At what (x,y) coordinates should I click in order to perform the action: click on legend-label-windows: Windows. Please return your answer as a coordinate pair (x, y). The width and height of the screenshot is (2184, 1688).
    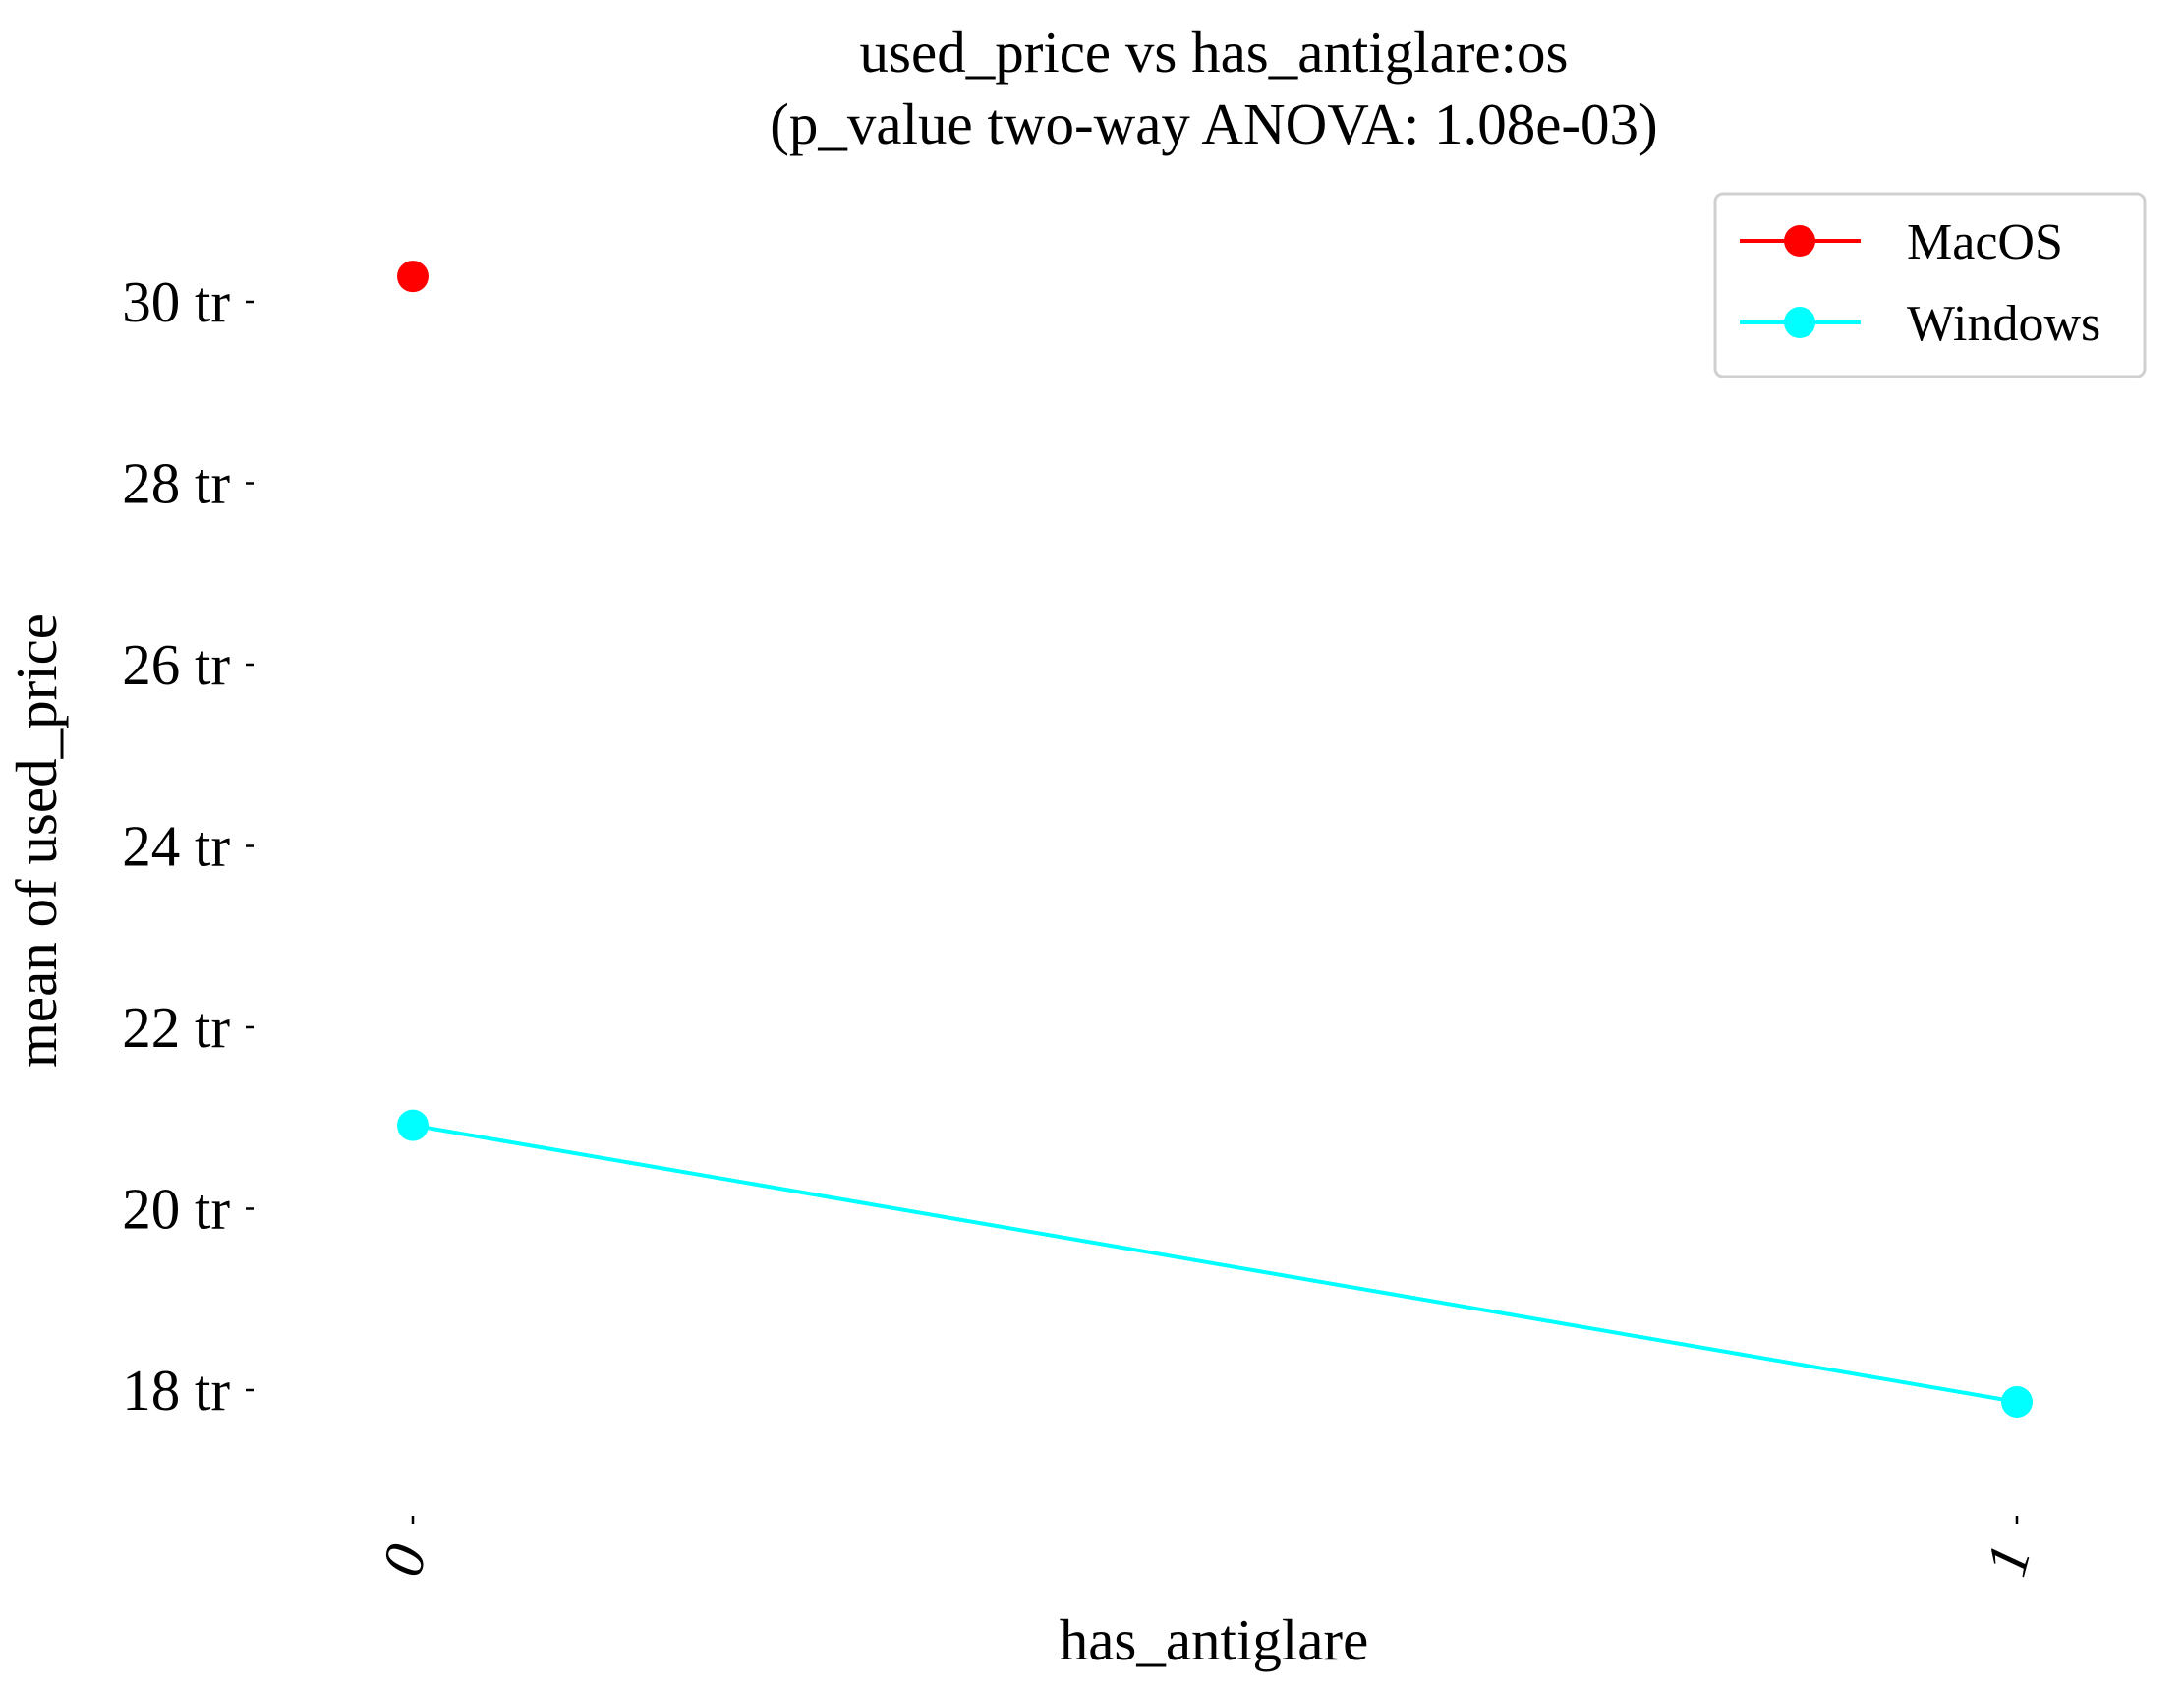
    Looking at the image, I should click on (2003, 324).